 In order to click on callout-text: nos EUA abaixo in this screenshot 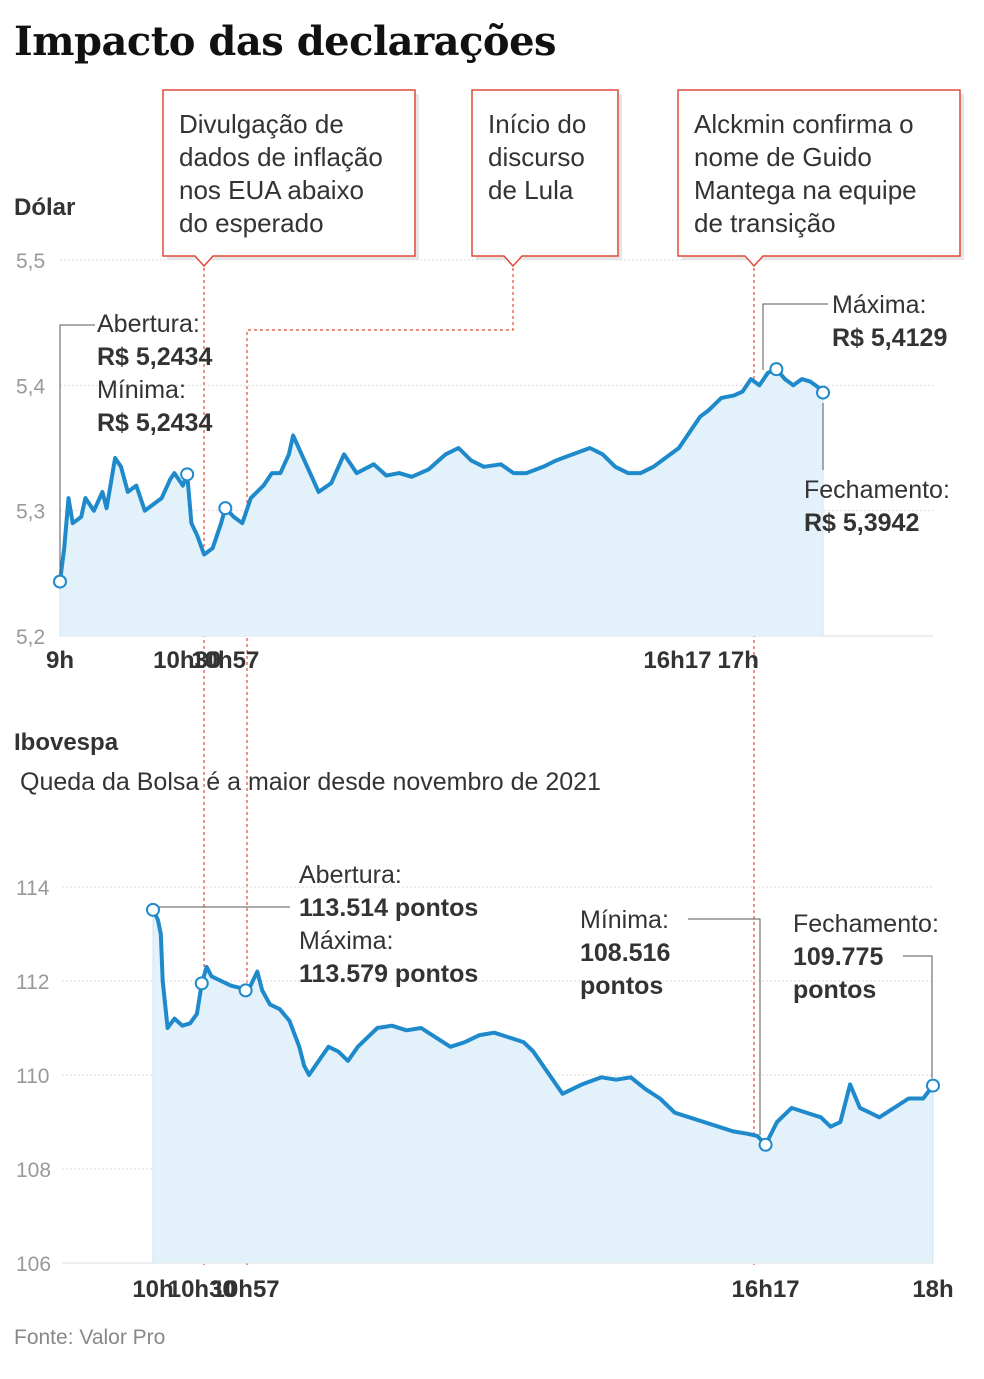, I will do `click(271, 190)`.